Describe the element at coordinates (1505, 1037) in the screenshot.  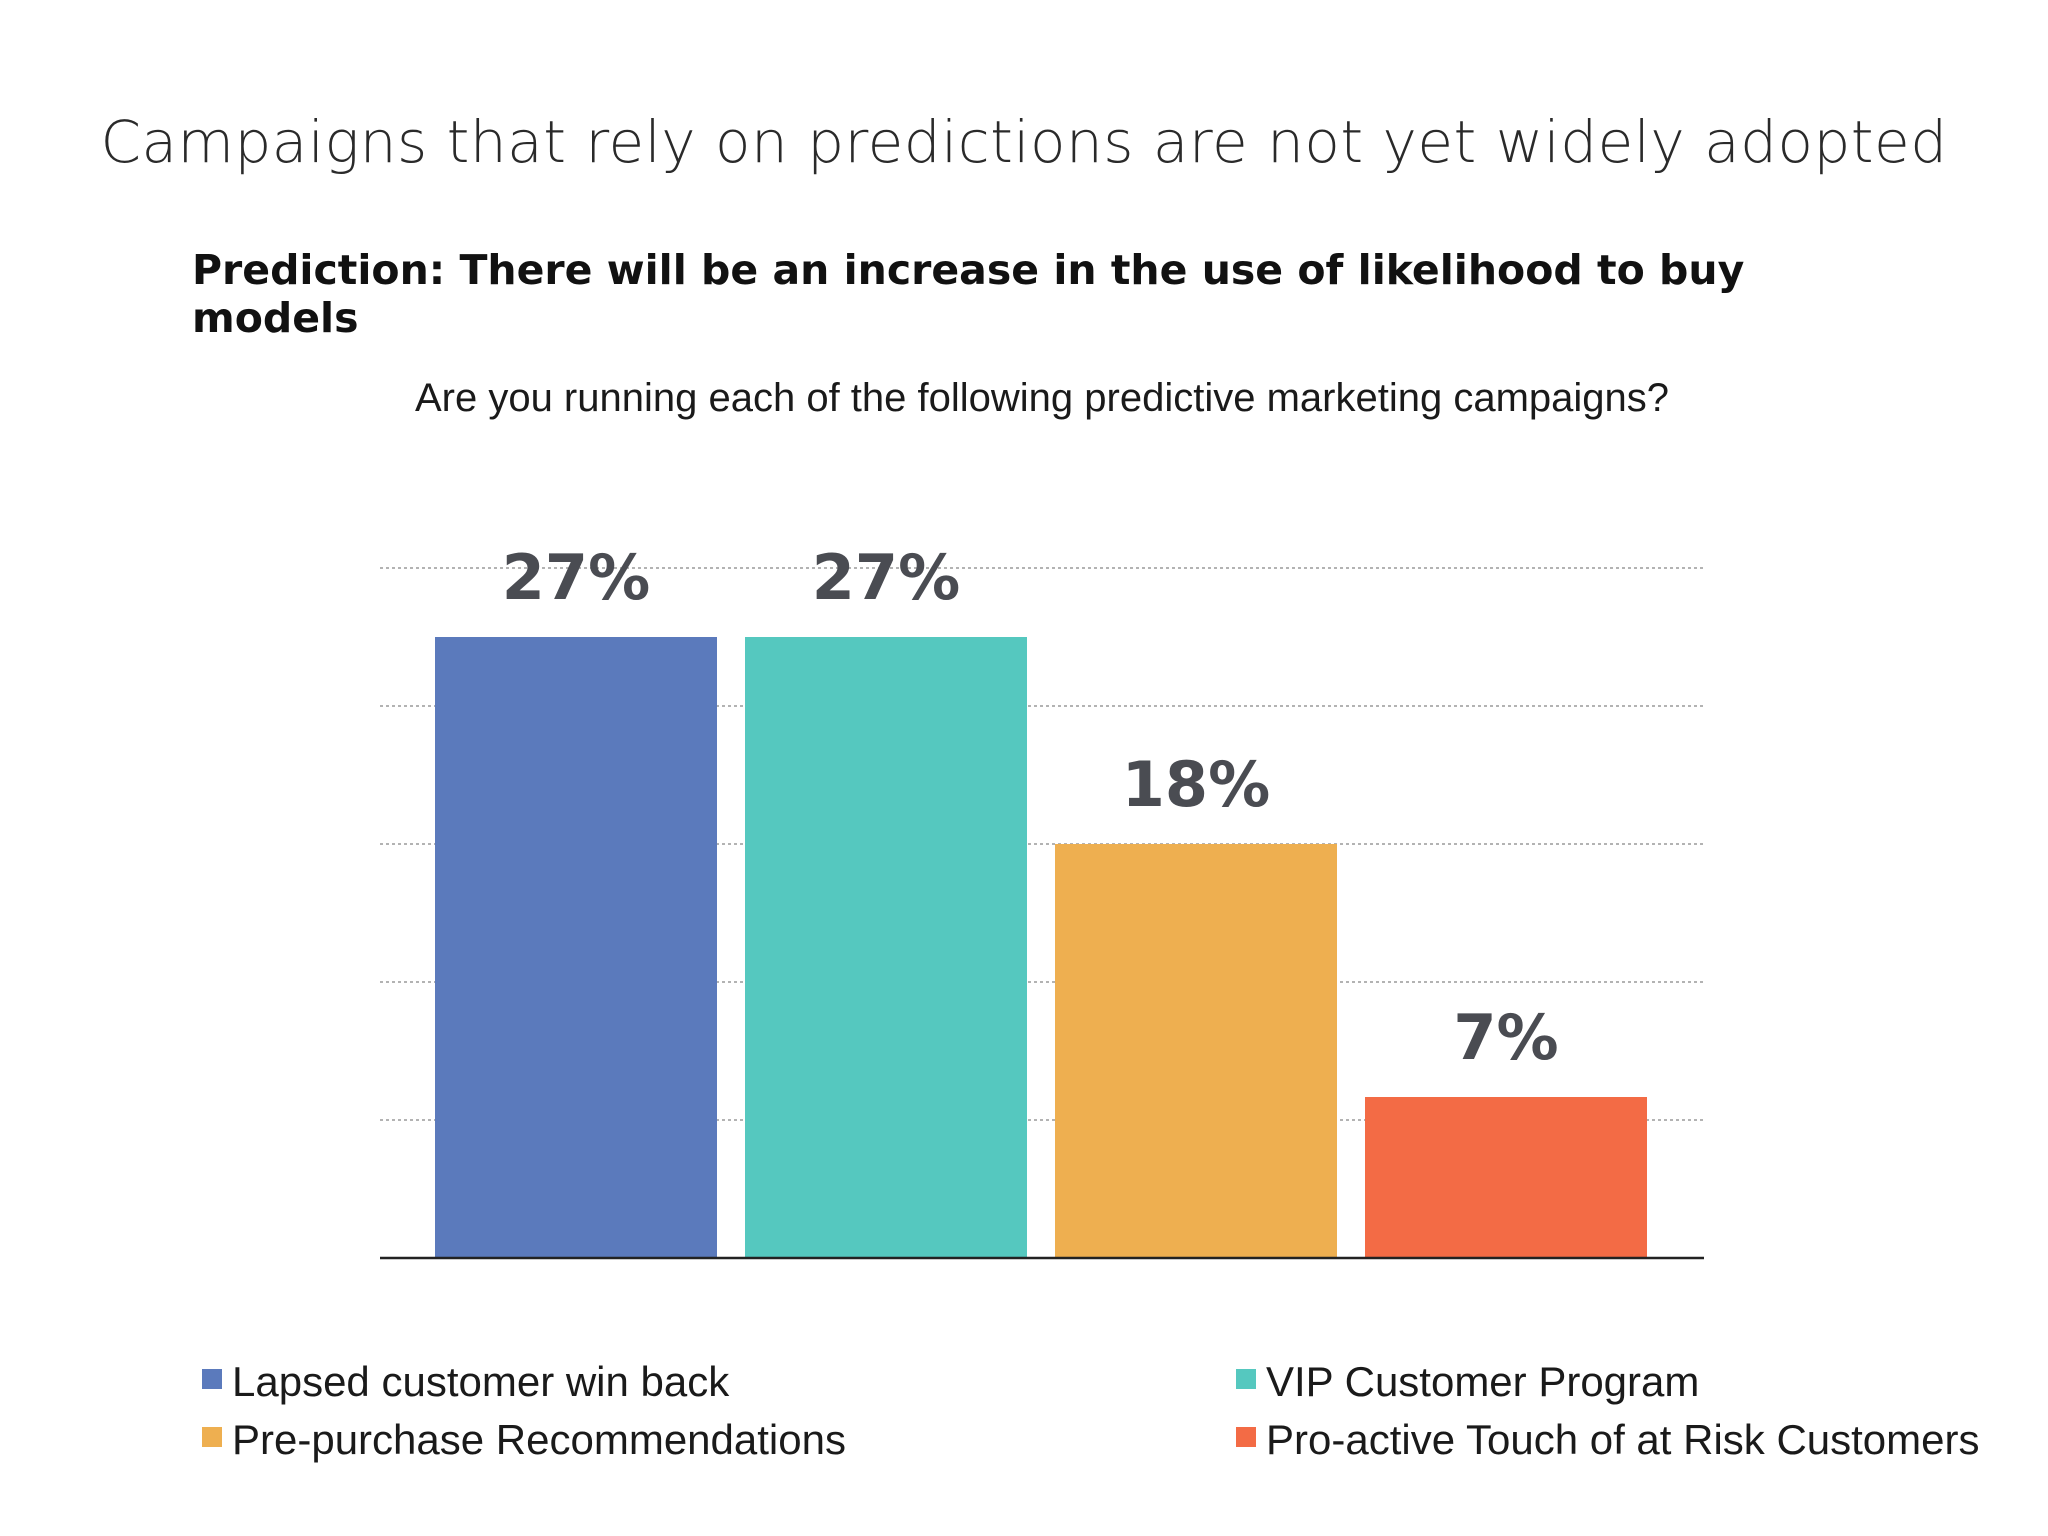
I see `data-label-3: 7%` at that location.